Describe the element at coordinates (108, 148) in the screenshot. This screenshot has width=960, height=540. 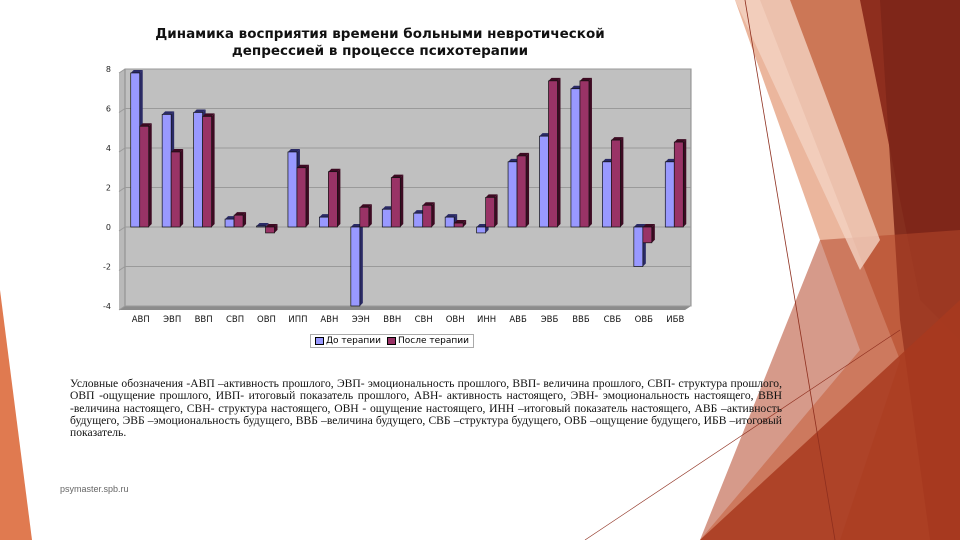
I see `y-tick-label: 4` at that location.